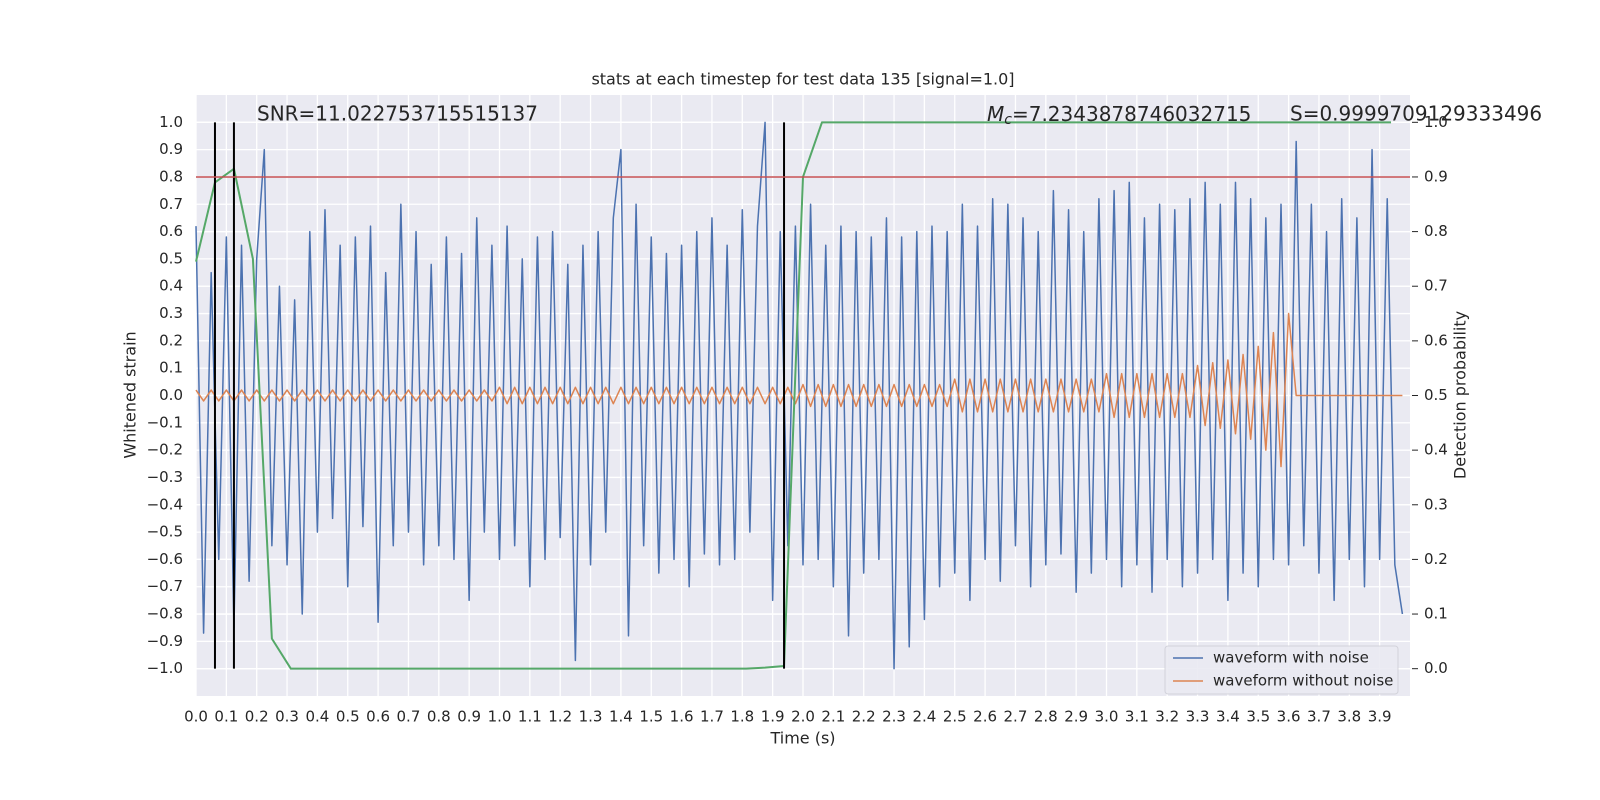 The height and width of the screenshot is (800, 1600). Describe the element at coordinates (894, 717) in the screenshot. I see `x-tick-label: 2.3` at that location.